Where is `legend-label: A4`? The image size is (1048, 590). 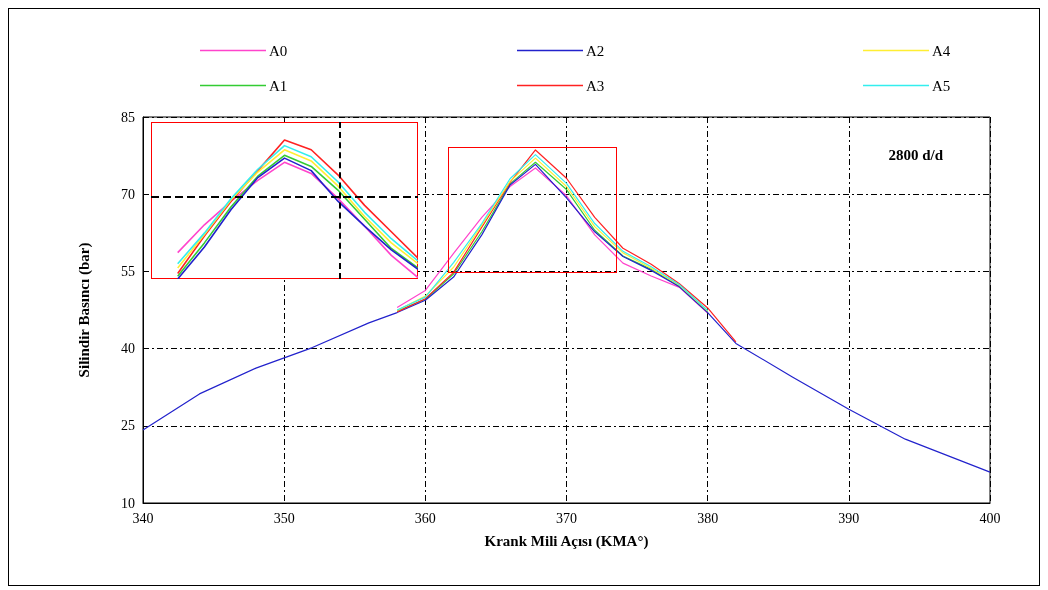
legend-label: A4 is located at coordinates (941, 50).